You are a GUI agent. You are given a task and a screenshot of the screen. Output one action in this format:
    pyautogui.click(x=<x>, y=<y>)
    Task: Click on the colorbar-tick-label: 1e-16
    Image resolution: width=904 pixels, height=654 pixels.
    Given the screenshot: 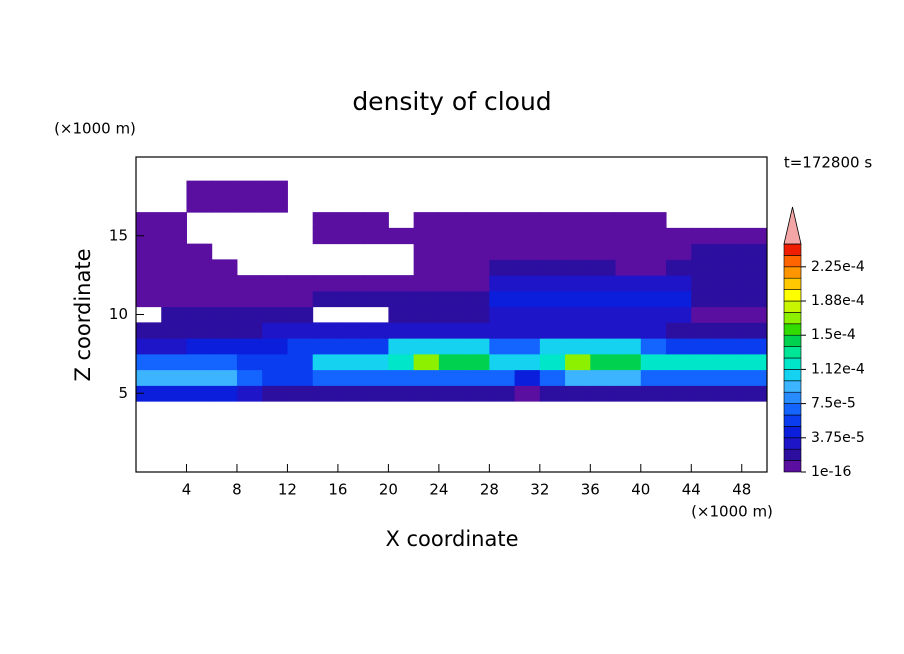 What is the action you would take?
    pyautogui.click(x=831, y=472)
    